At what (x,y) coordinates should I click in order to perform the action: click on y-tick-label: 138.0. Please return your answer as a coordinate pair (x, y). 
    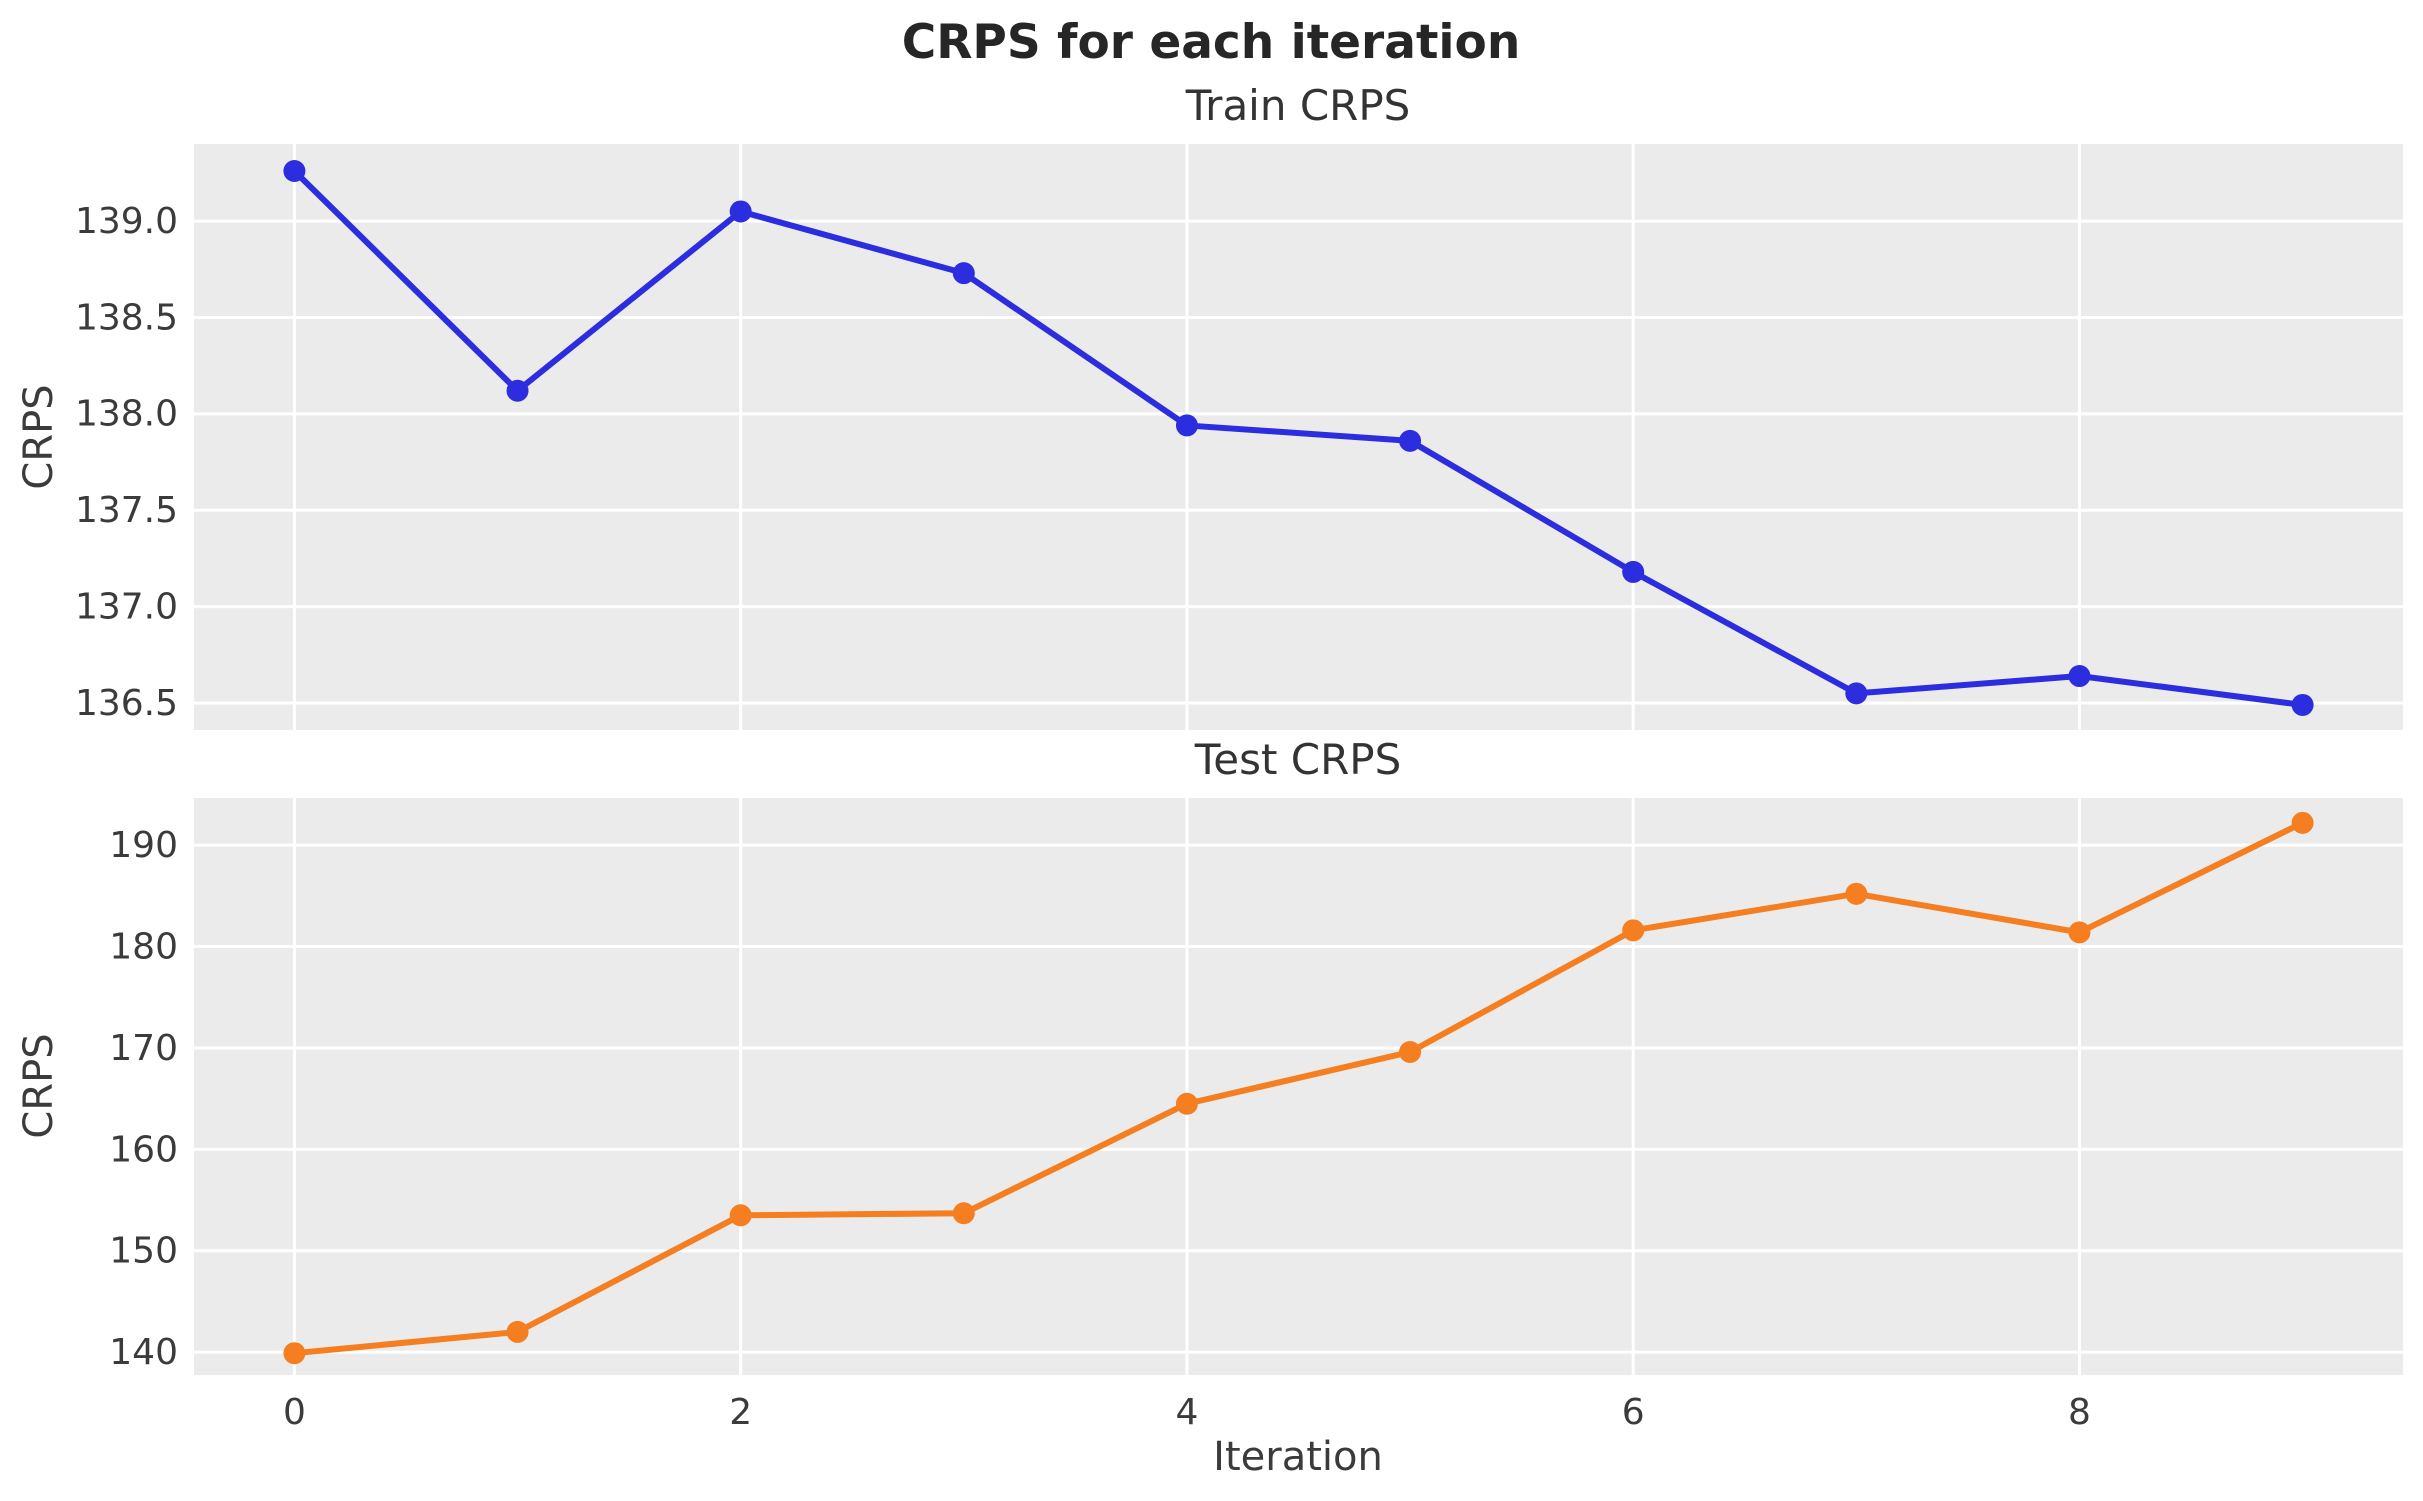
    Looking at the image, I should click on (126, 414).